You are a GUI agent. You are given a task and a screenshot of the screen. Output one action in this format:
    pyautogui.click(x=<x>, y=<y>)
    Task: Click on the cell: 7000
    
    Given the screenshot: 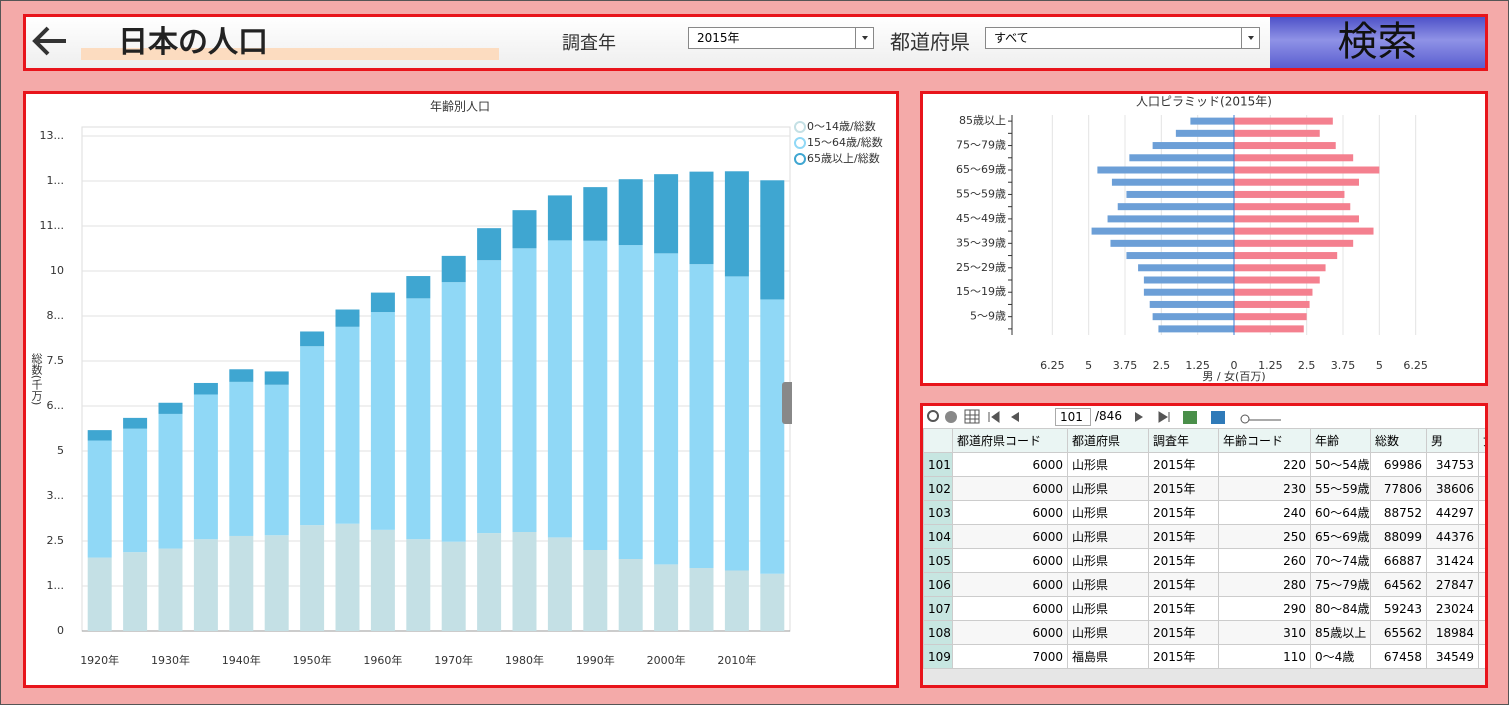 What is the action you would take?
    pyautogui.click(x=1010, y=656)
    